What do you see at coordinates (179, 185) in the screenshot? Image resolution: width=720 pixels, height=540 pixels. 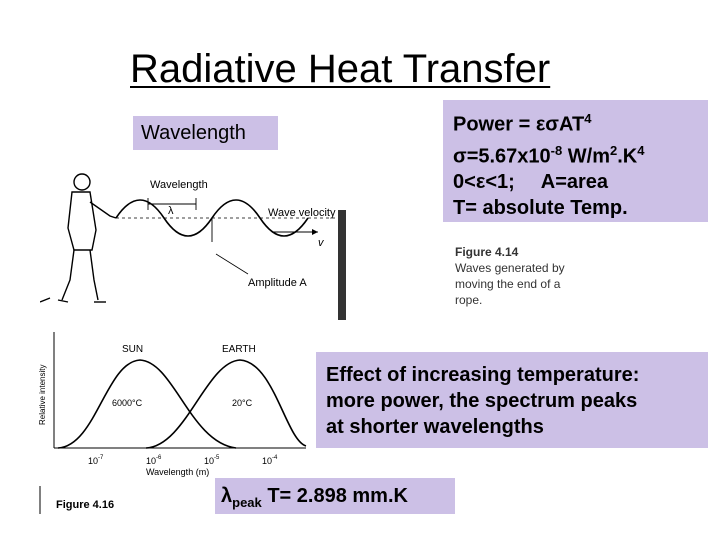 I see `wave-wavelength-label: Wavelength` at bounding box center [179, 185].